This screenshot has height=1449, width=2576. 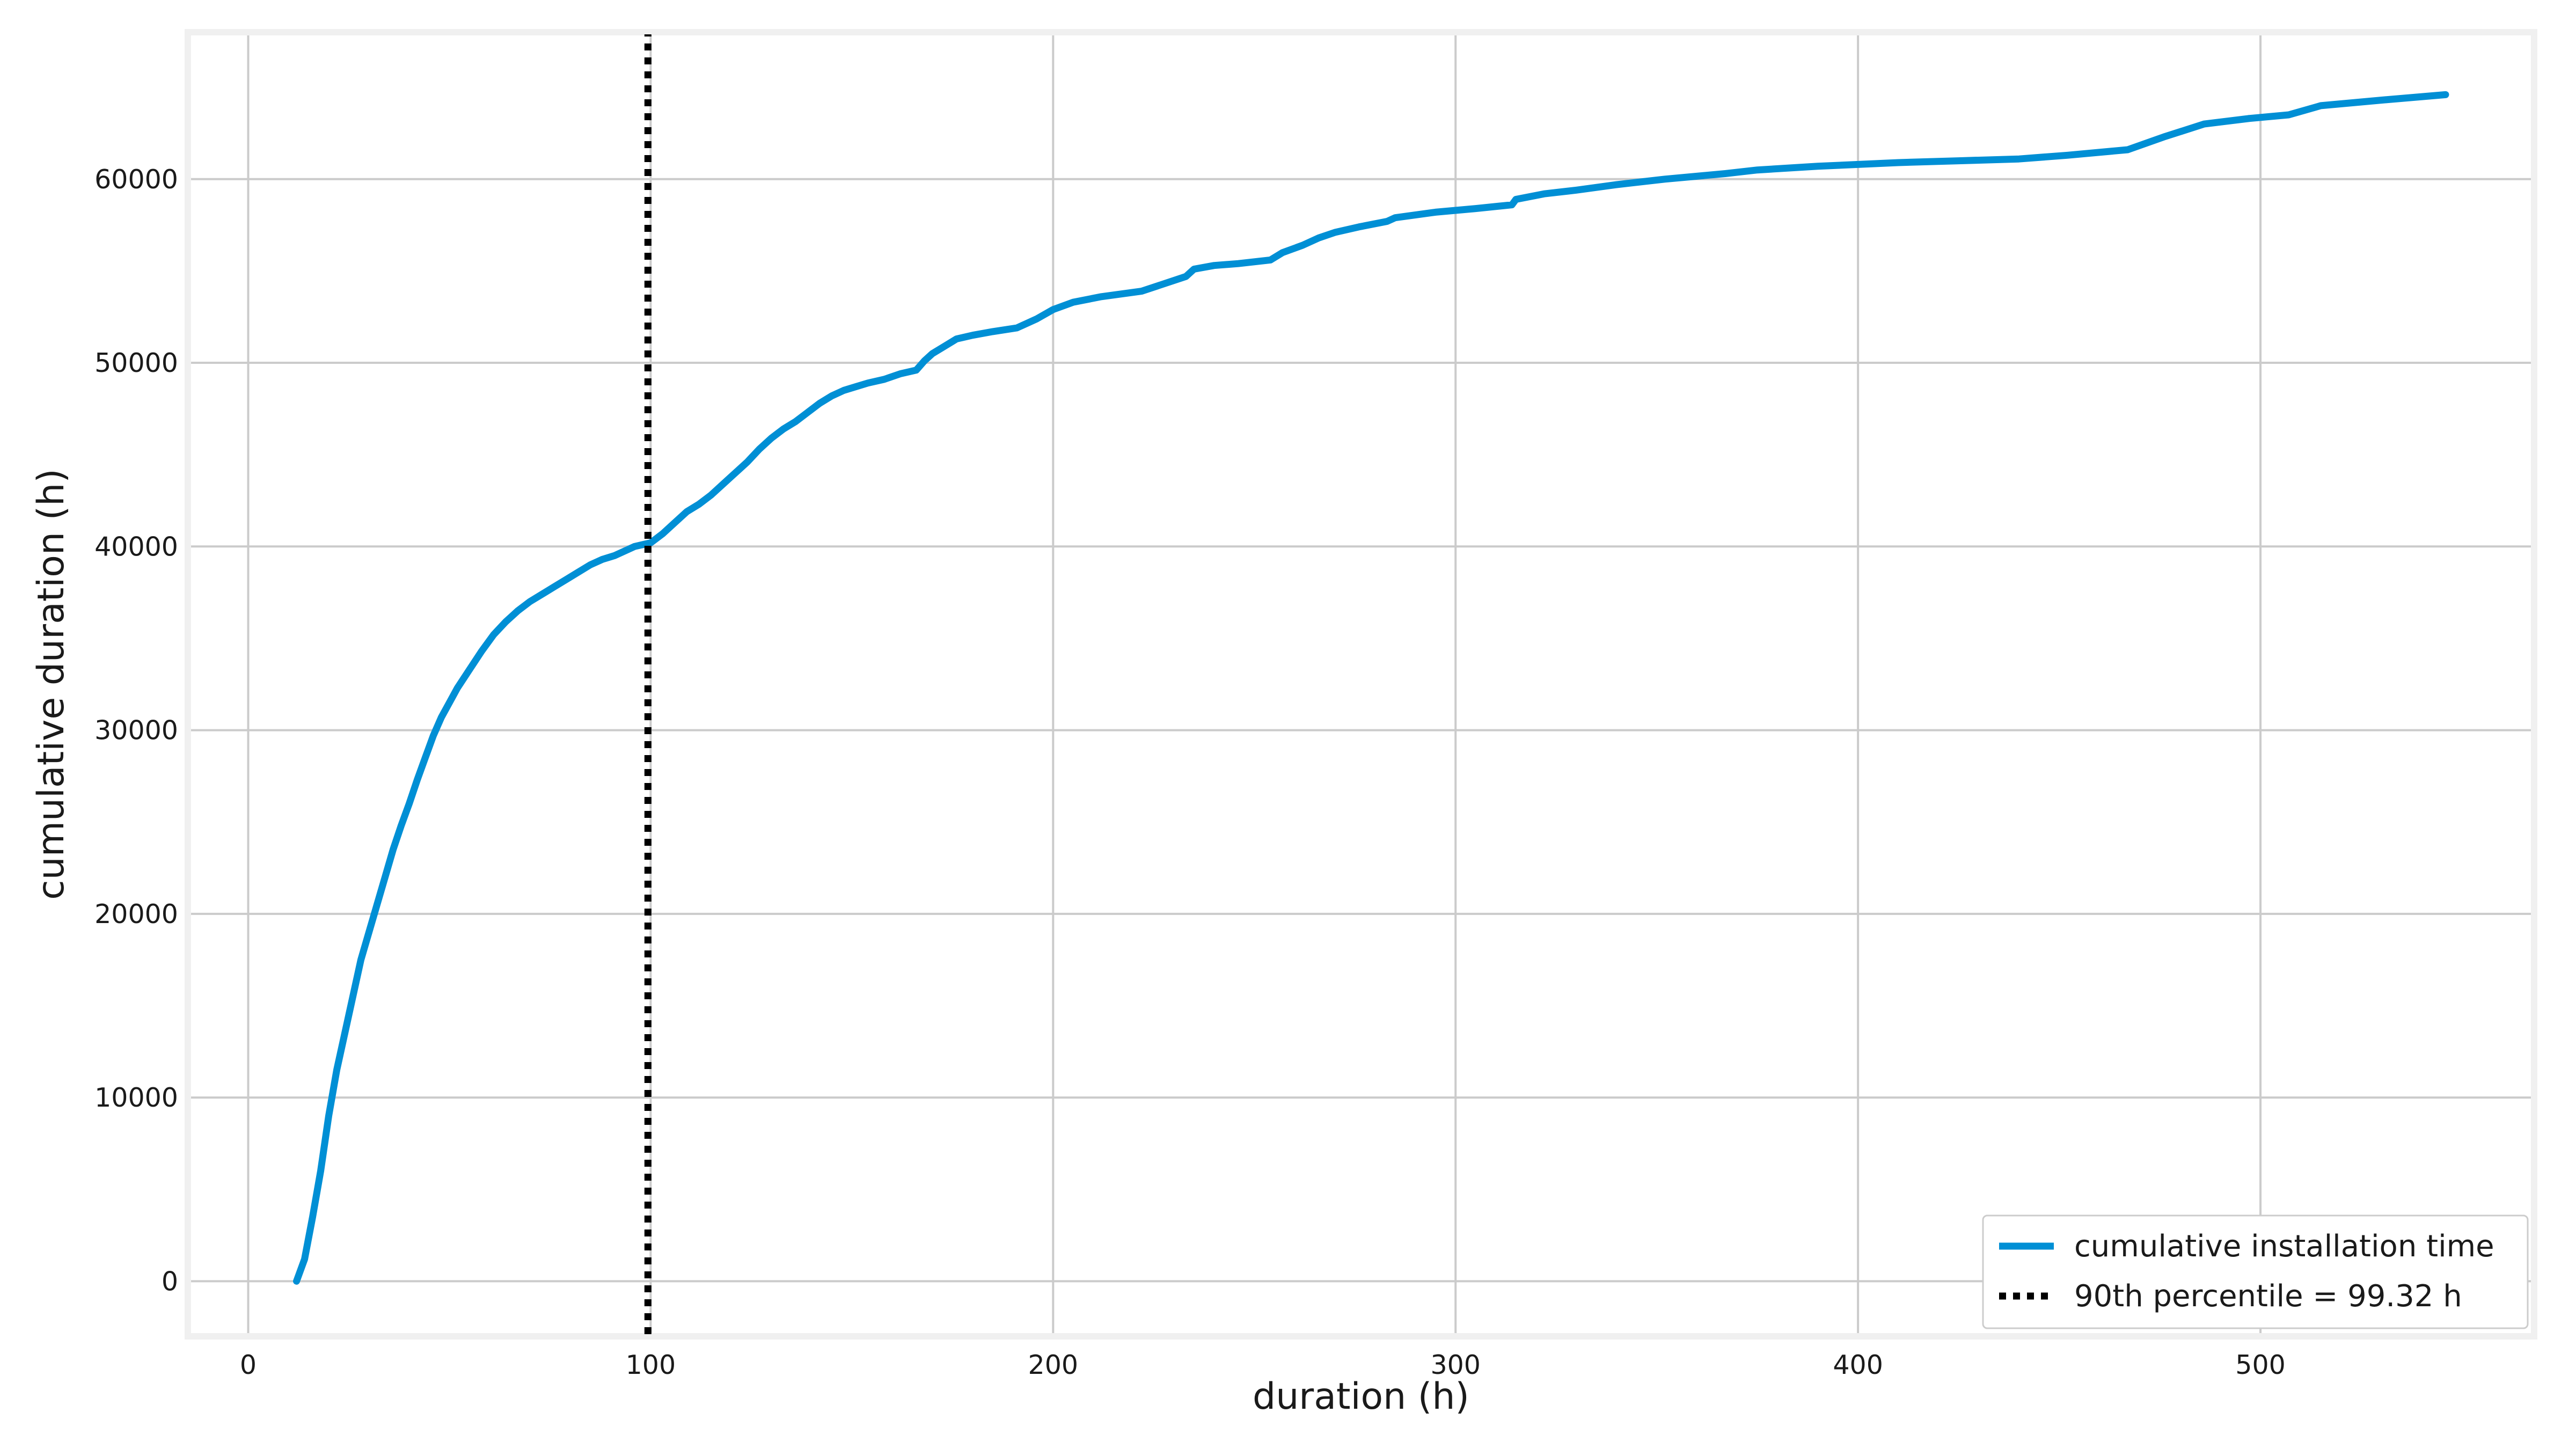 I want to click on x-axis-label: duration (h), so click(x=1361, y=1396).